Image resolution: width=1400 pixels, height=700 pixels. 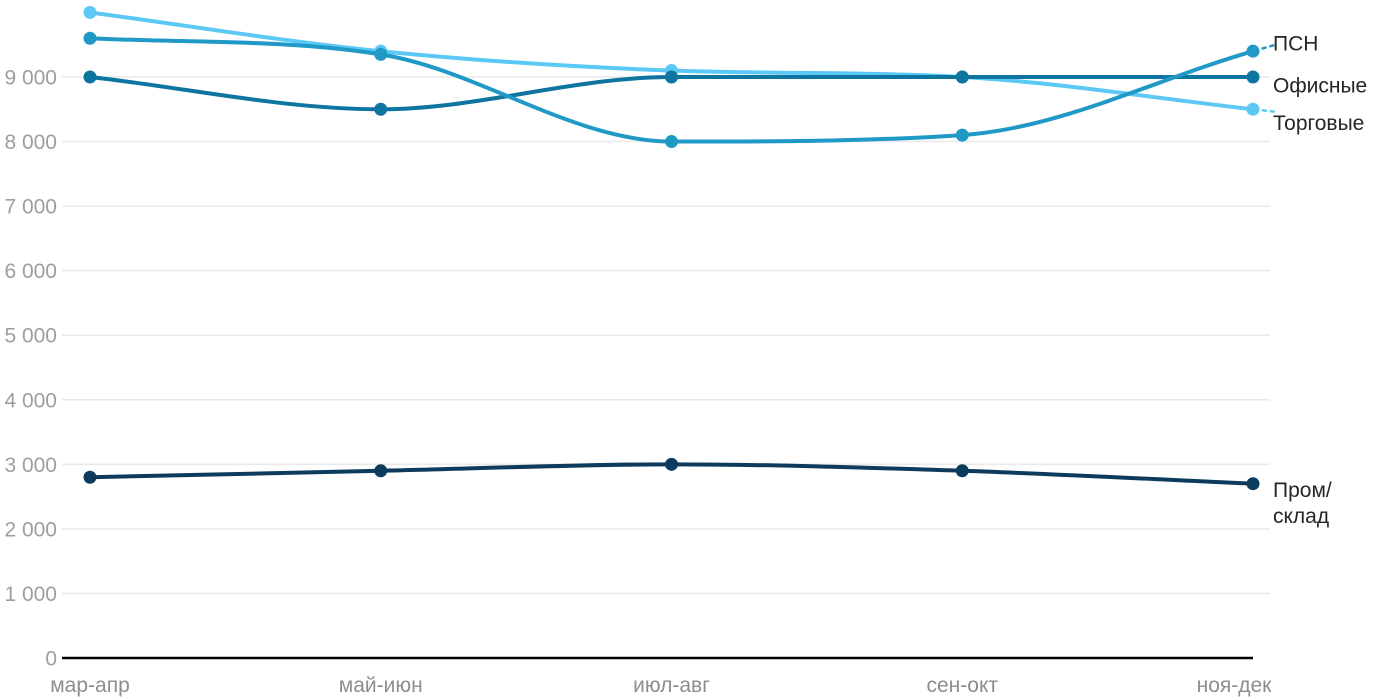 What do you see at coordinates (1301, 516) in the screenshot?
I see `series-label-prom-sklad: склад` at bounding box center [1301, 516].